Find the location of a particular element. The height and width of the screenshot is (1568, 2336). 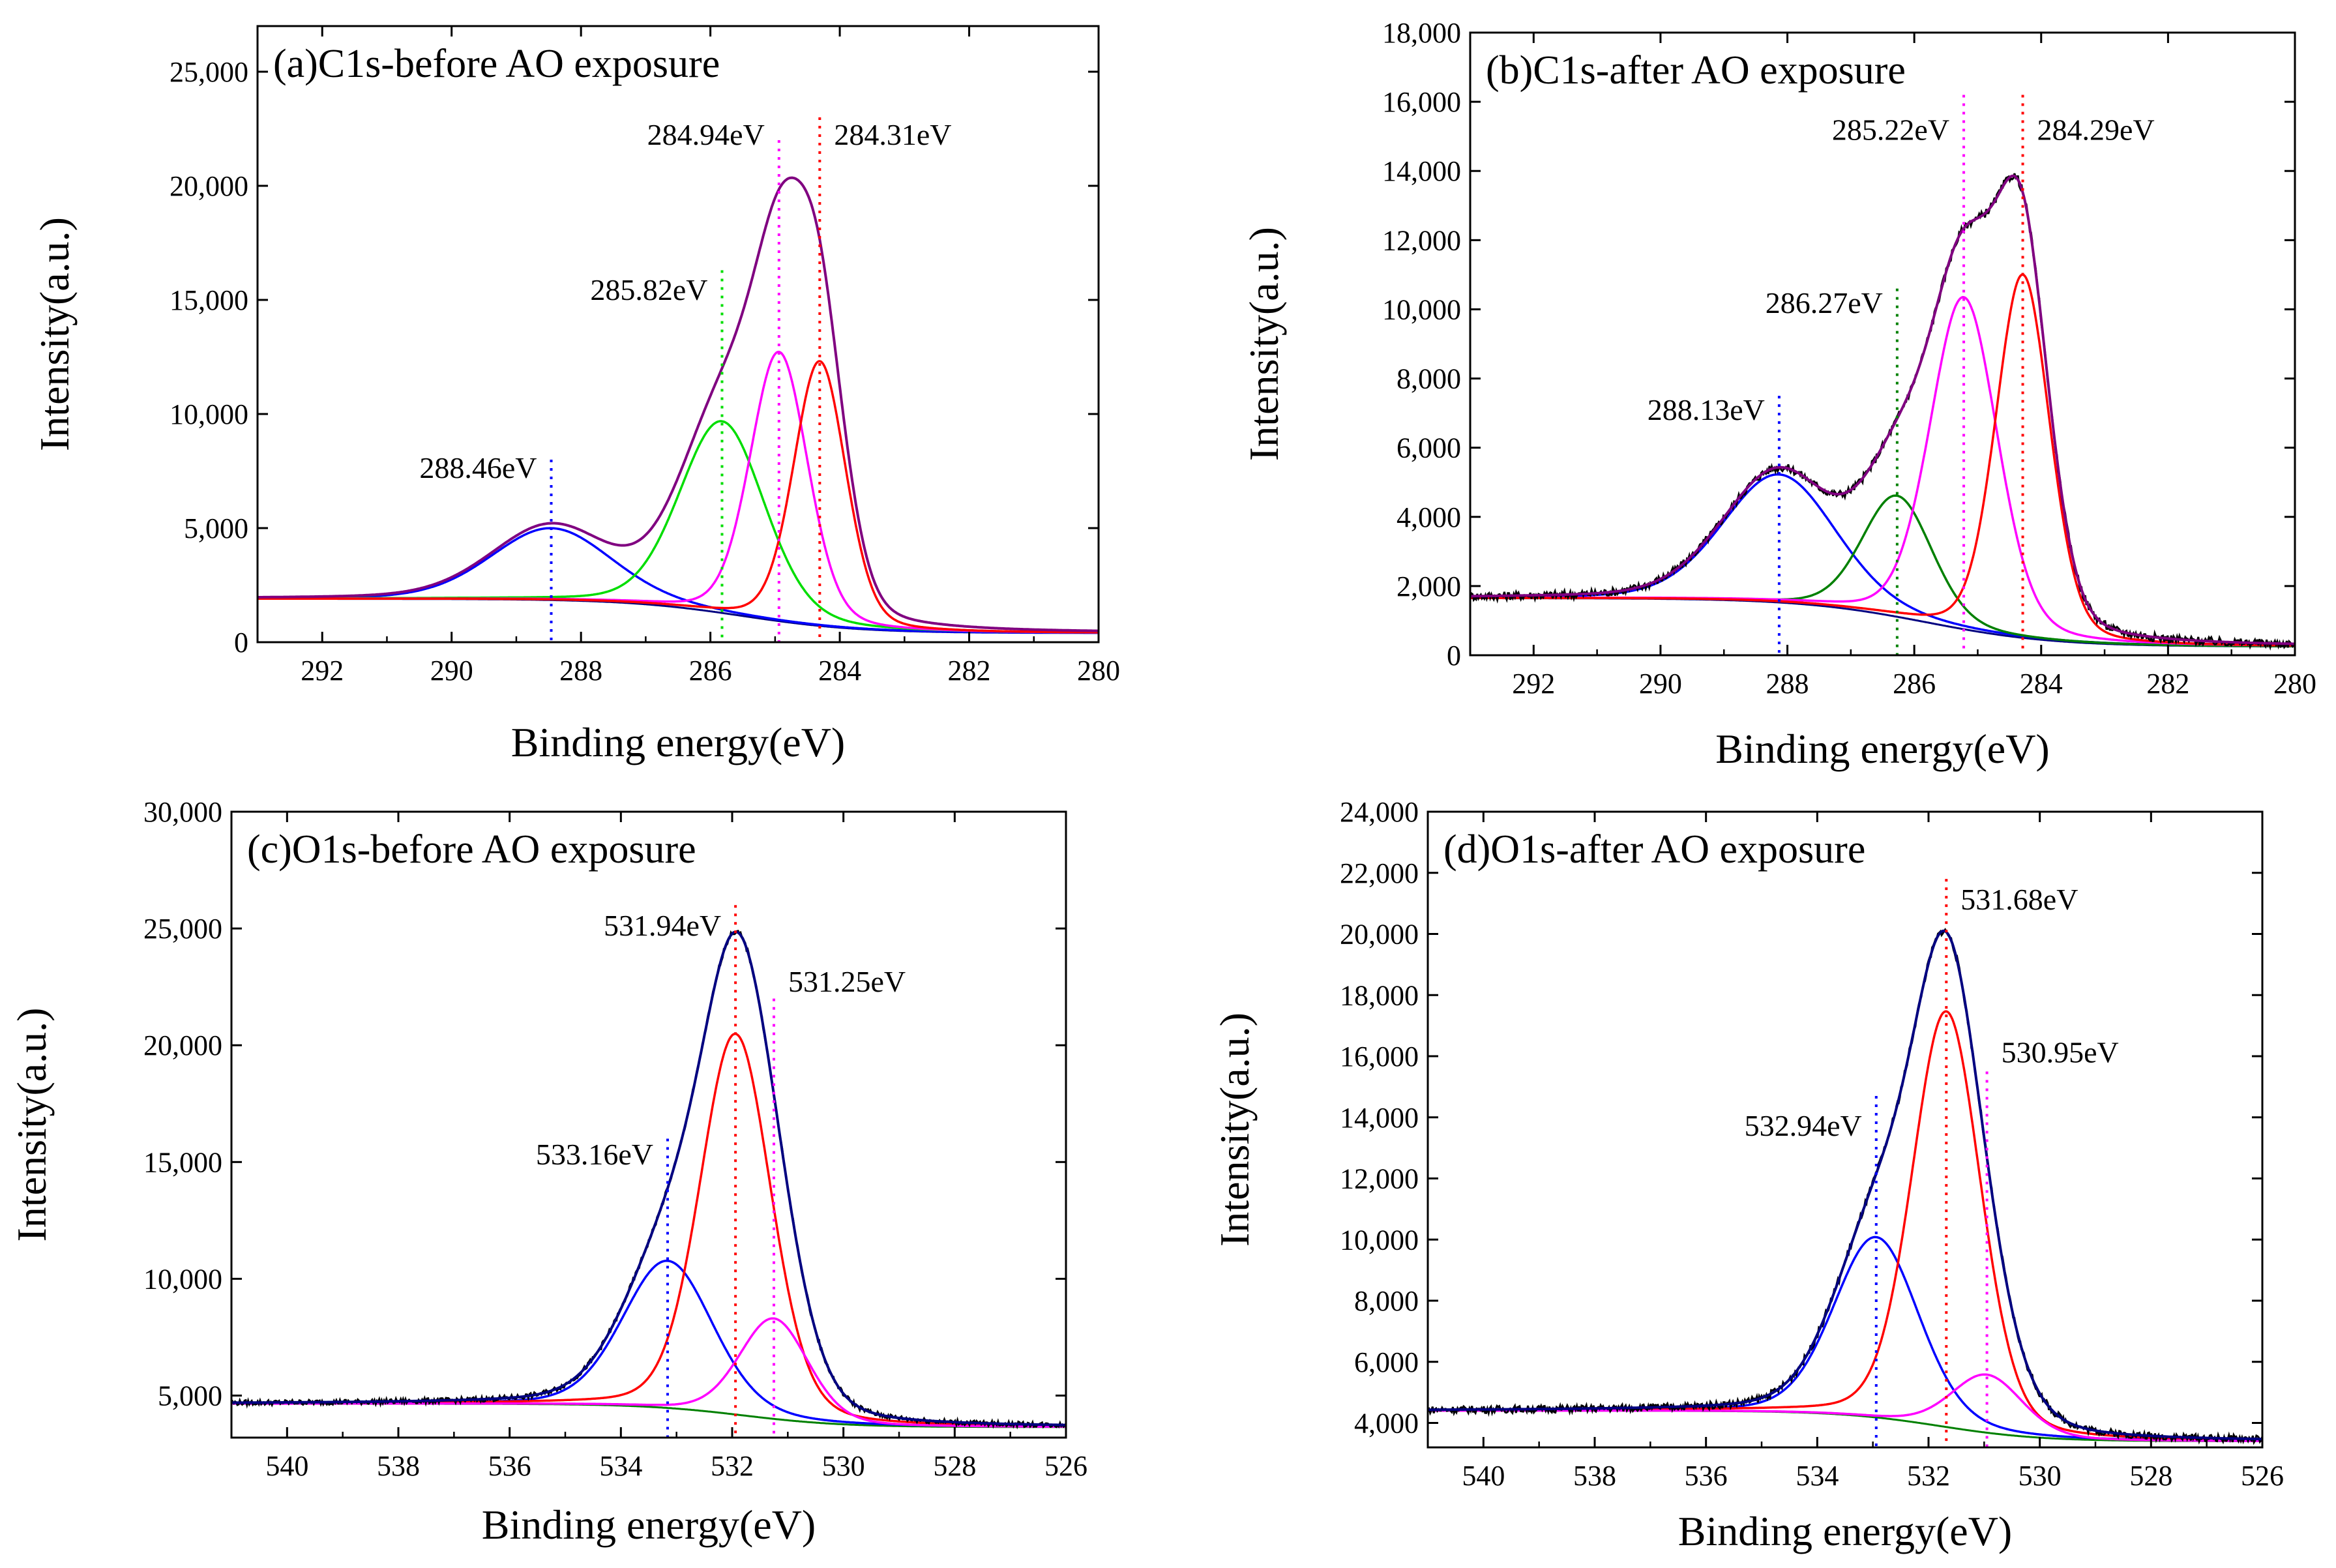

peak-label: 285.22eV is located at coordinates (1890, 130).